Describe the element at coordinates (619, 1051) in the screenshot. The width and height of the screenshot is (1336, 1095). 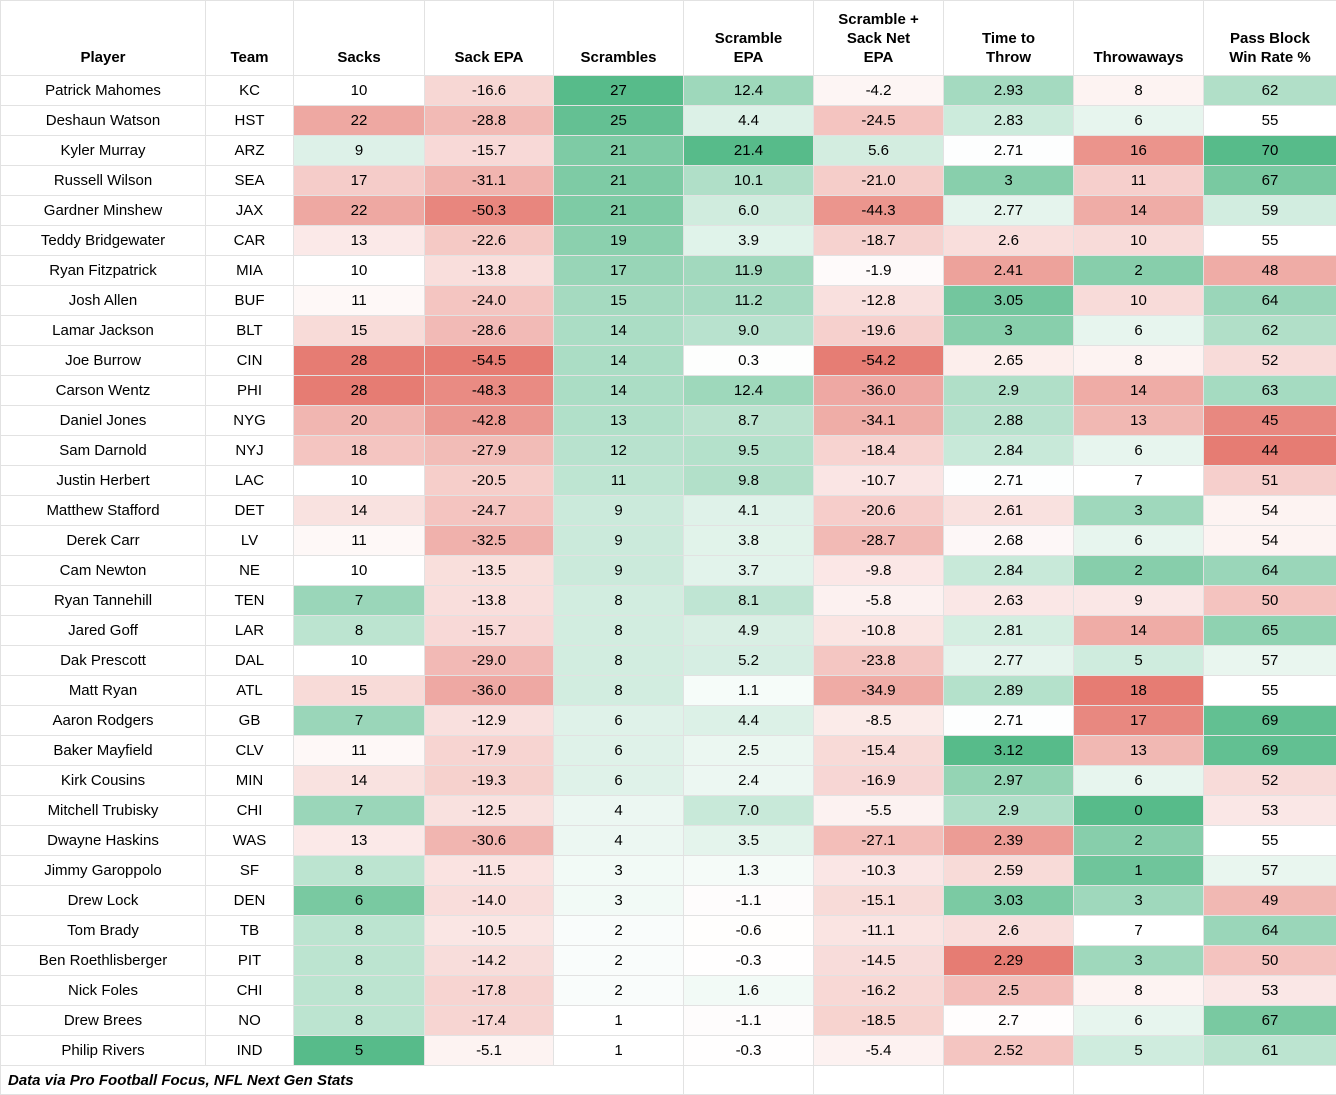
I see `cell-scrambles: 1` at that location.